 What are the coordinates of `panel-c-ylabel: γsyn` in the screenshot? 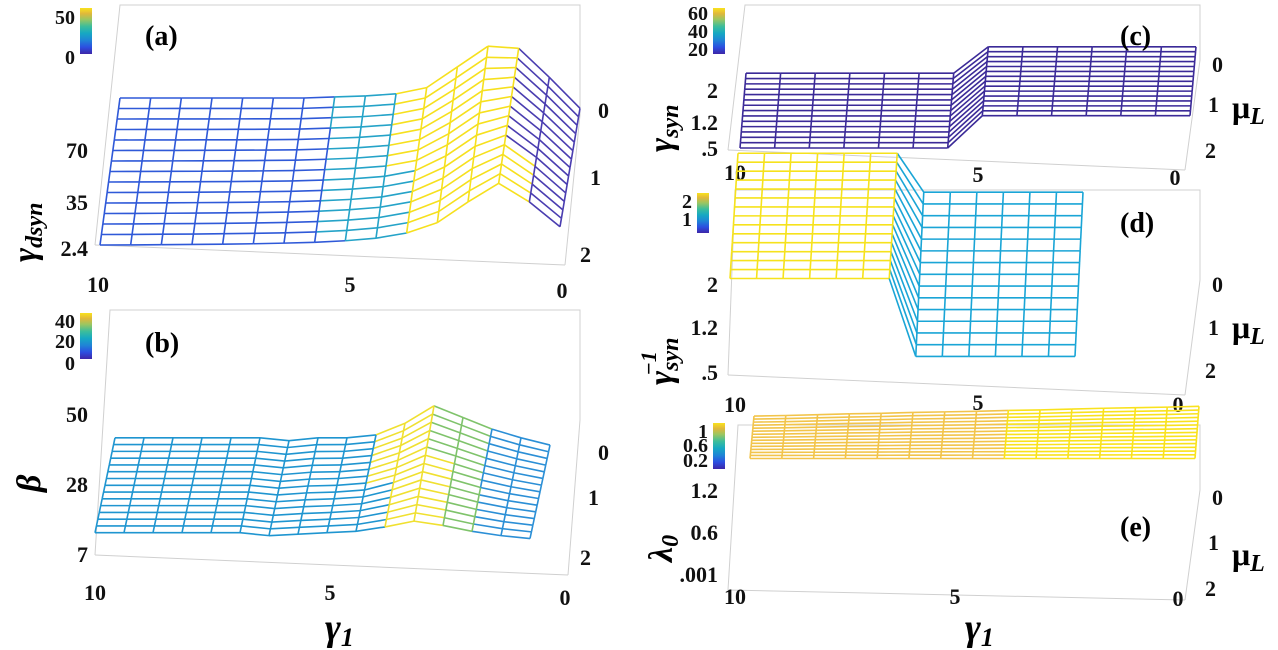 It's located at (663, 129).